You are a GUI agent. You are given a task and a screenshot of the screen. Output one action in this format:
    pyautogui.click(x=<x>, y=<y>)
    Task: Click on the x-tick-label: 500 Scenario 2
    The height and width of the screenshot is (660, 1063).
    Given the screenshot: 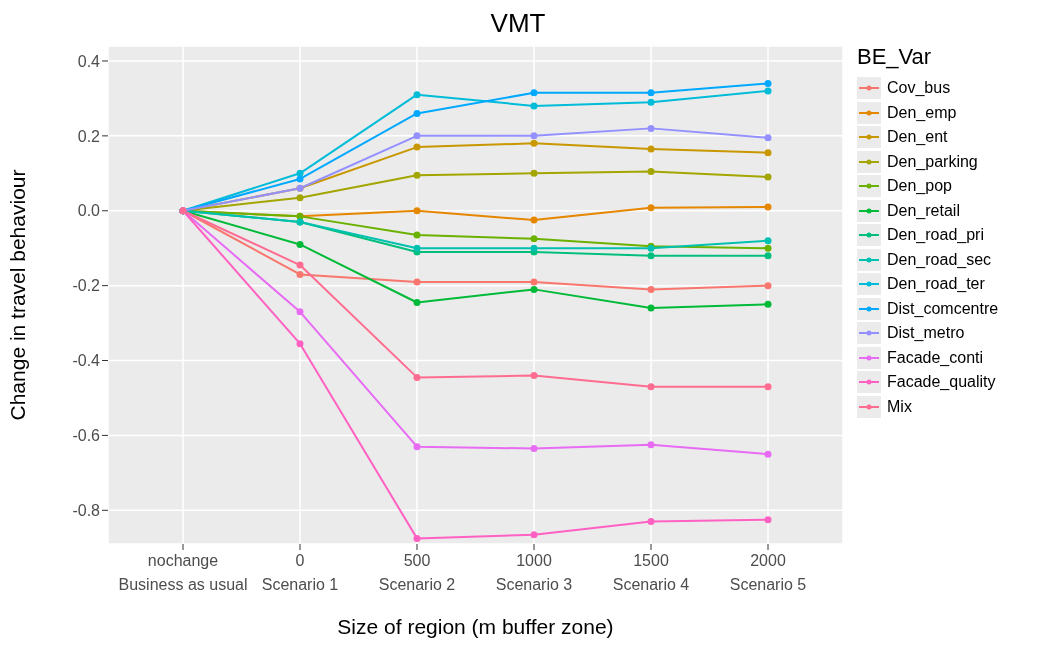 What is the action you would take?
    pyautogui.click(x=417, y=572)
    